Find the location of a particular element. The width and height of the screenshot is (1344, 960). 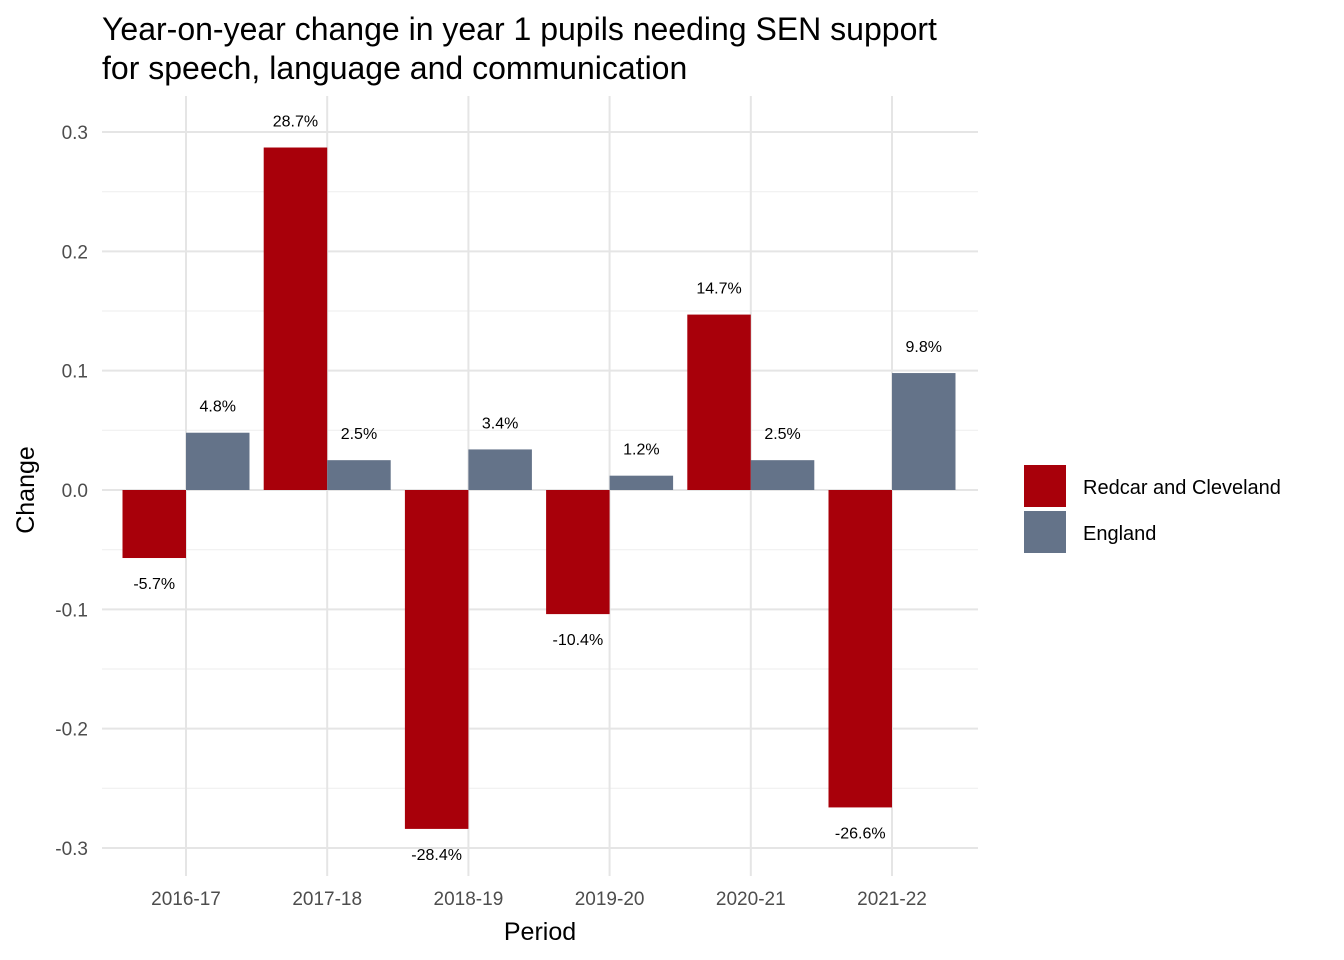

y-tick-label: 0.3 is located at coordinates (75, 133).